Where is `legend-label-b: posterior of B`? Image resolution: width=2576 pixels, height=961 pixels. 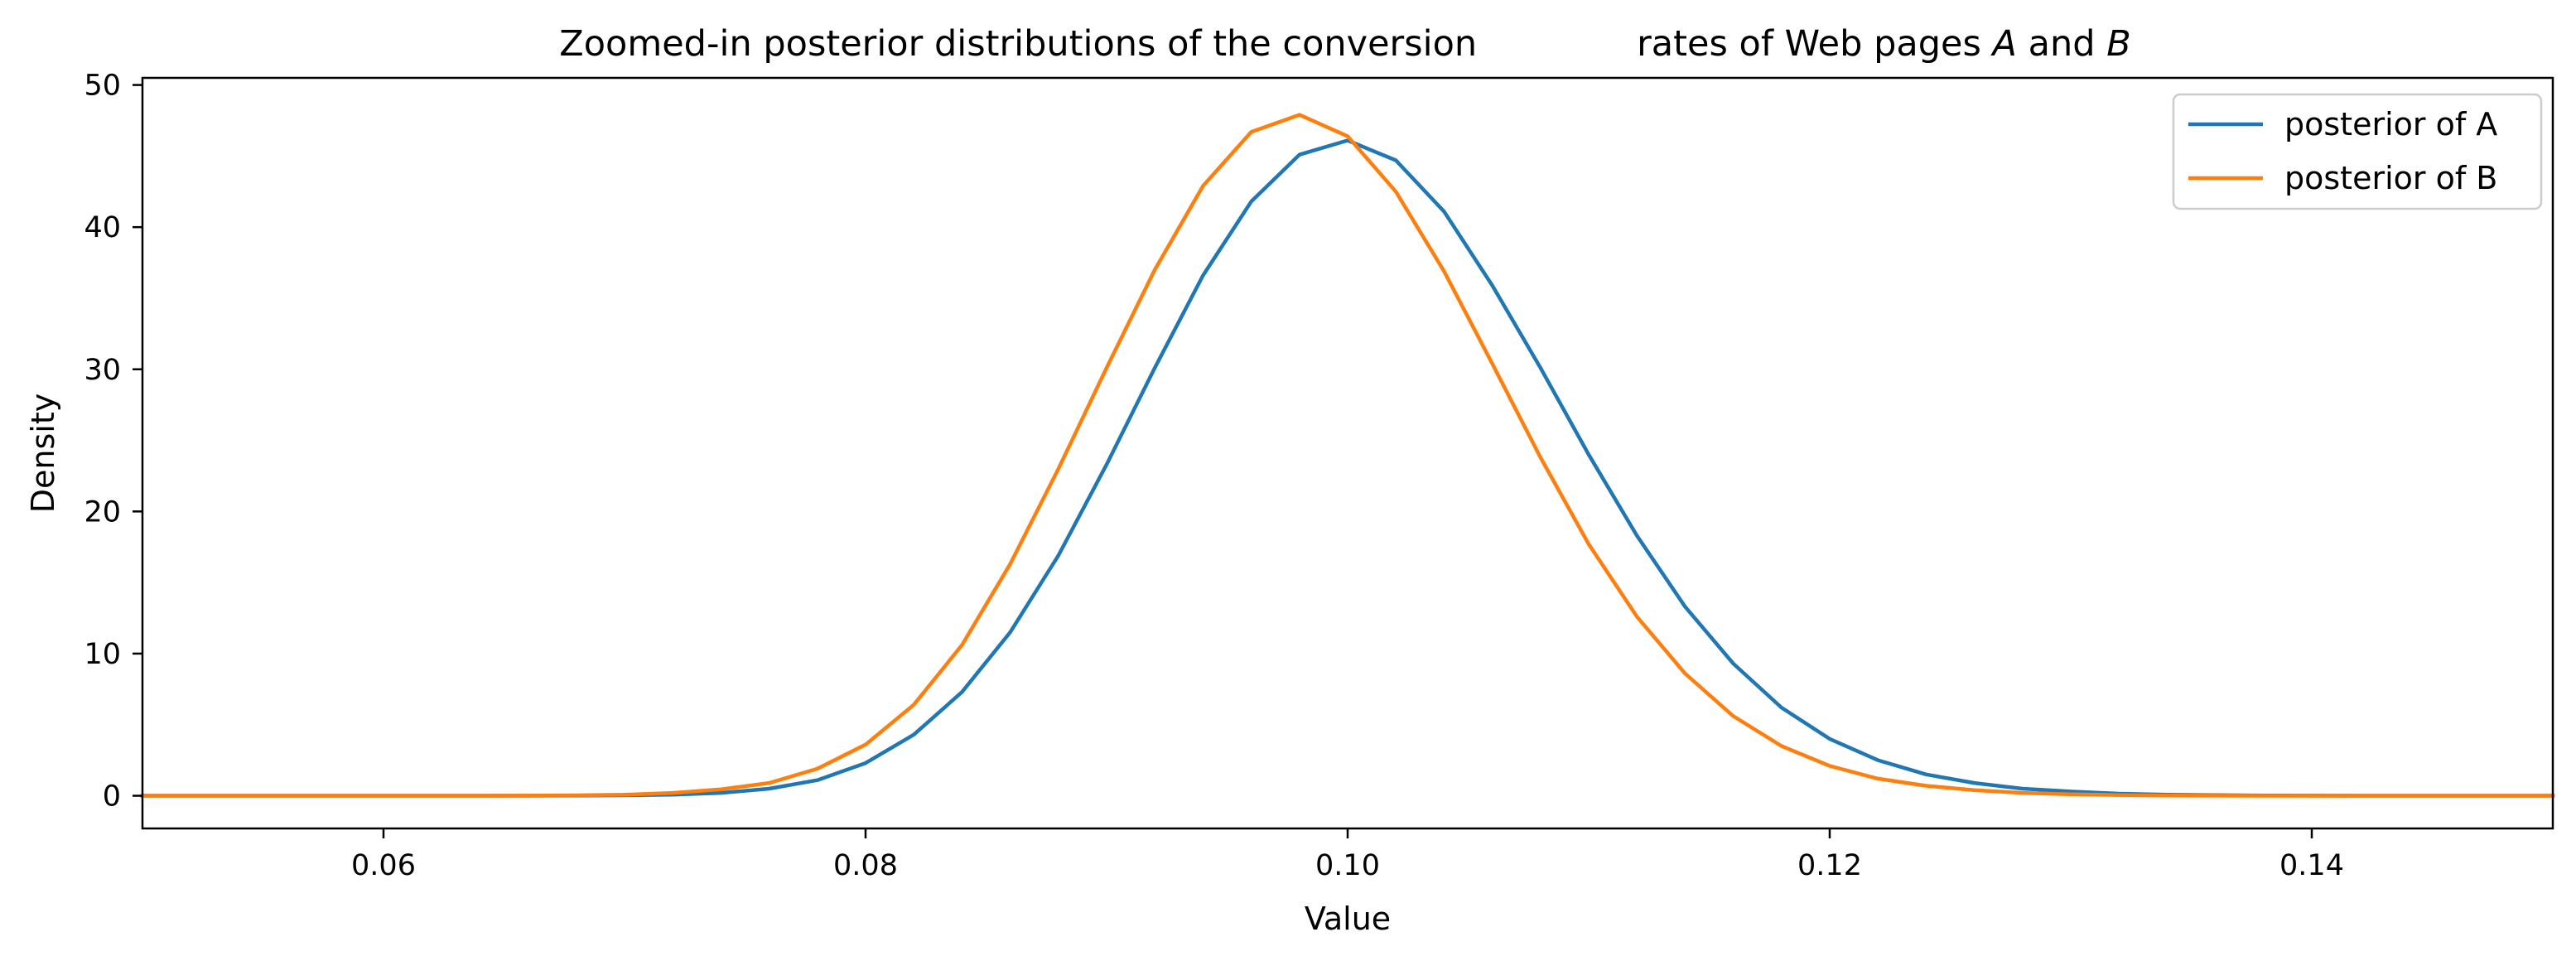 legend-label-b: posterior of B is located at coordinates (2390, 178).